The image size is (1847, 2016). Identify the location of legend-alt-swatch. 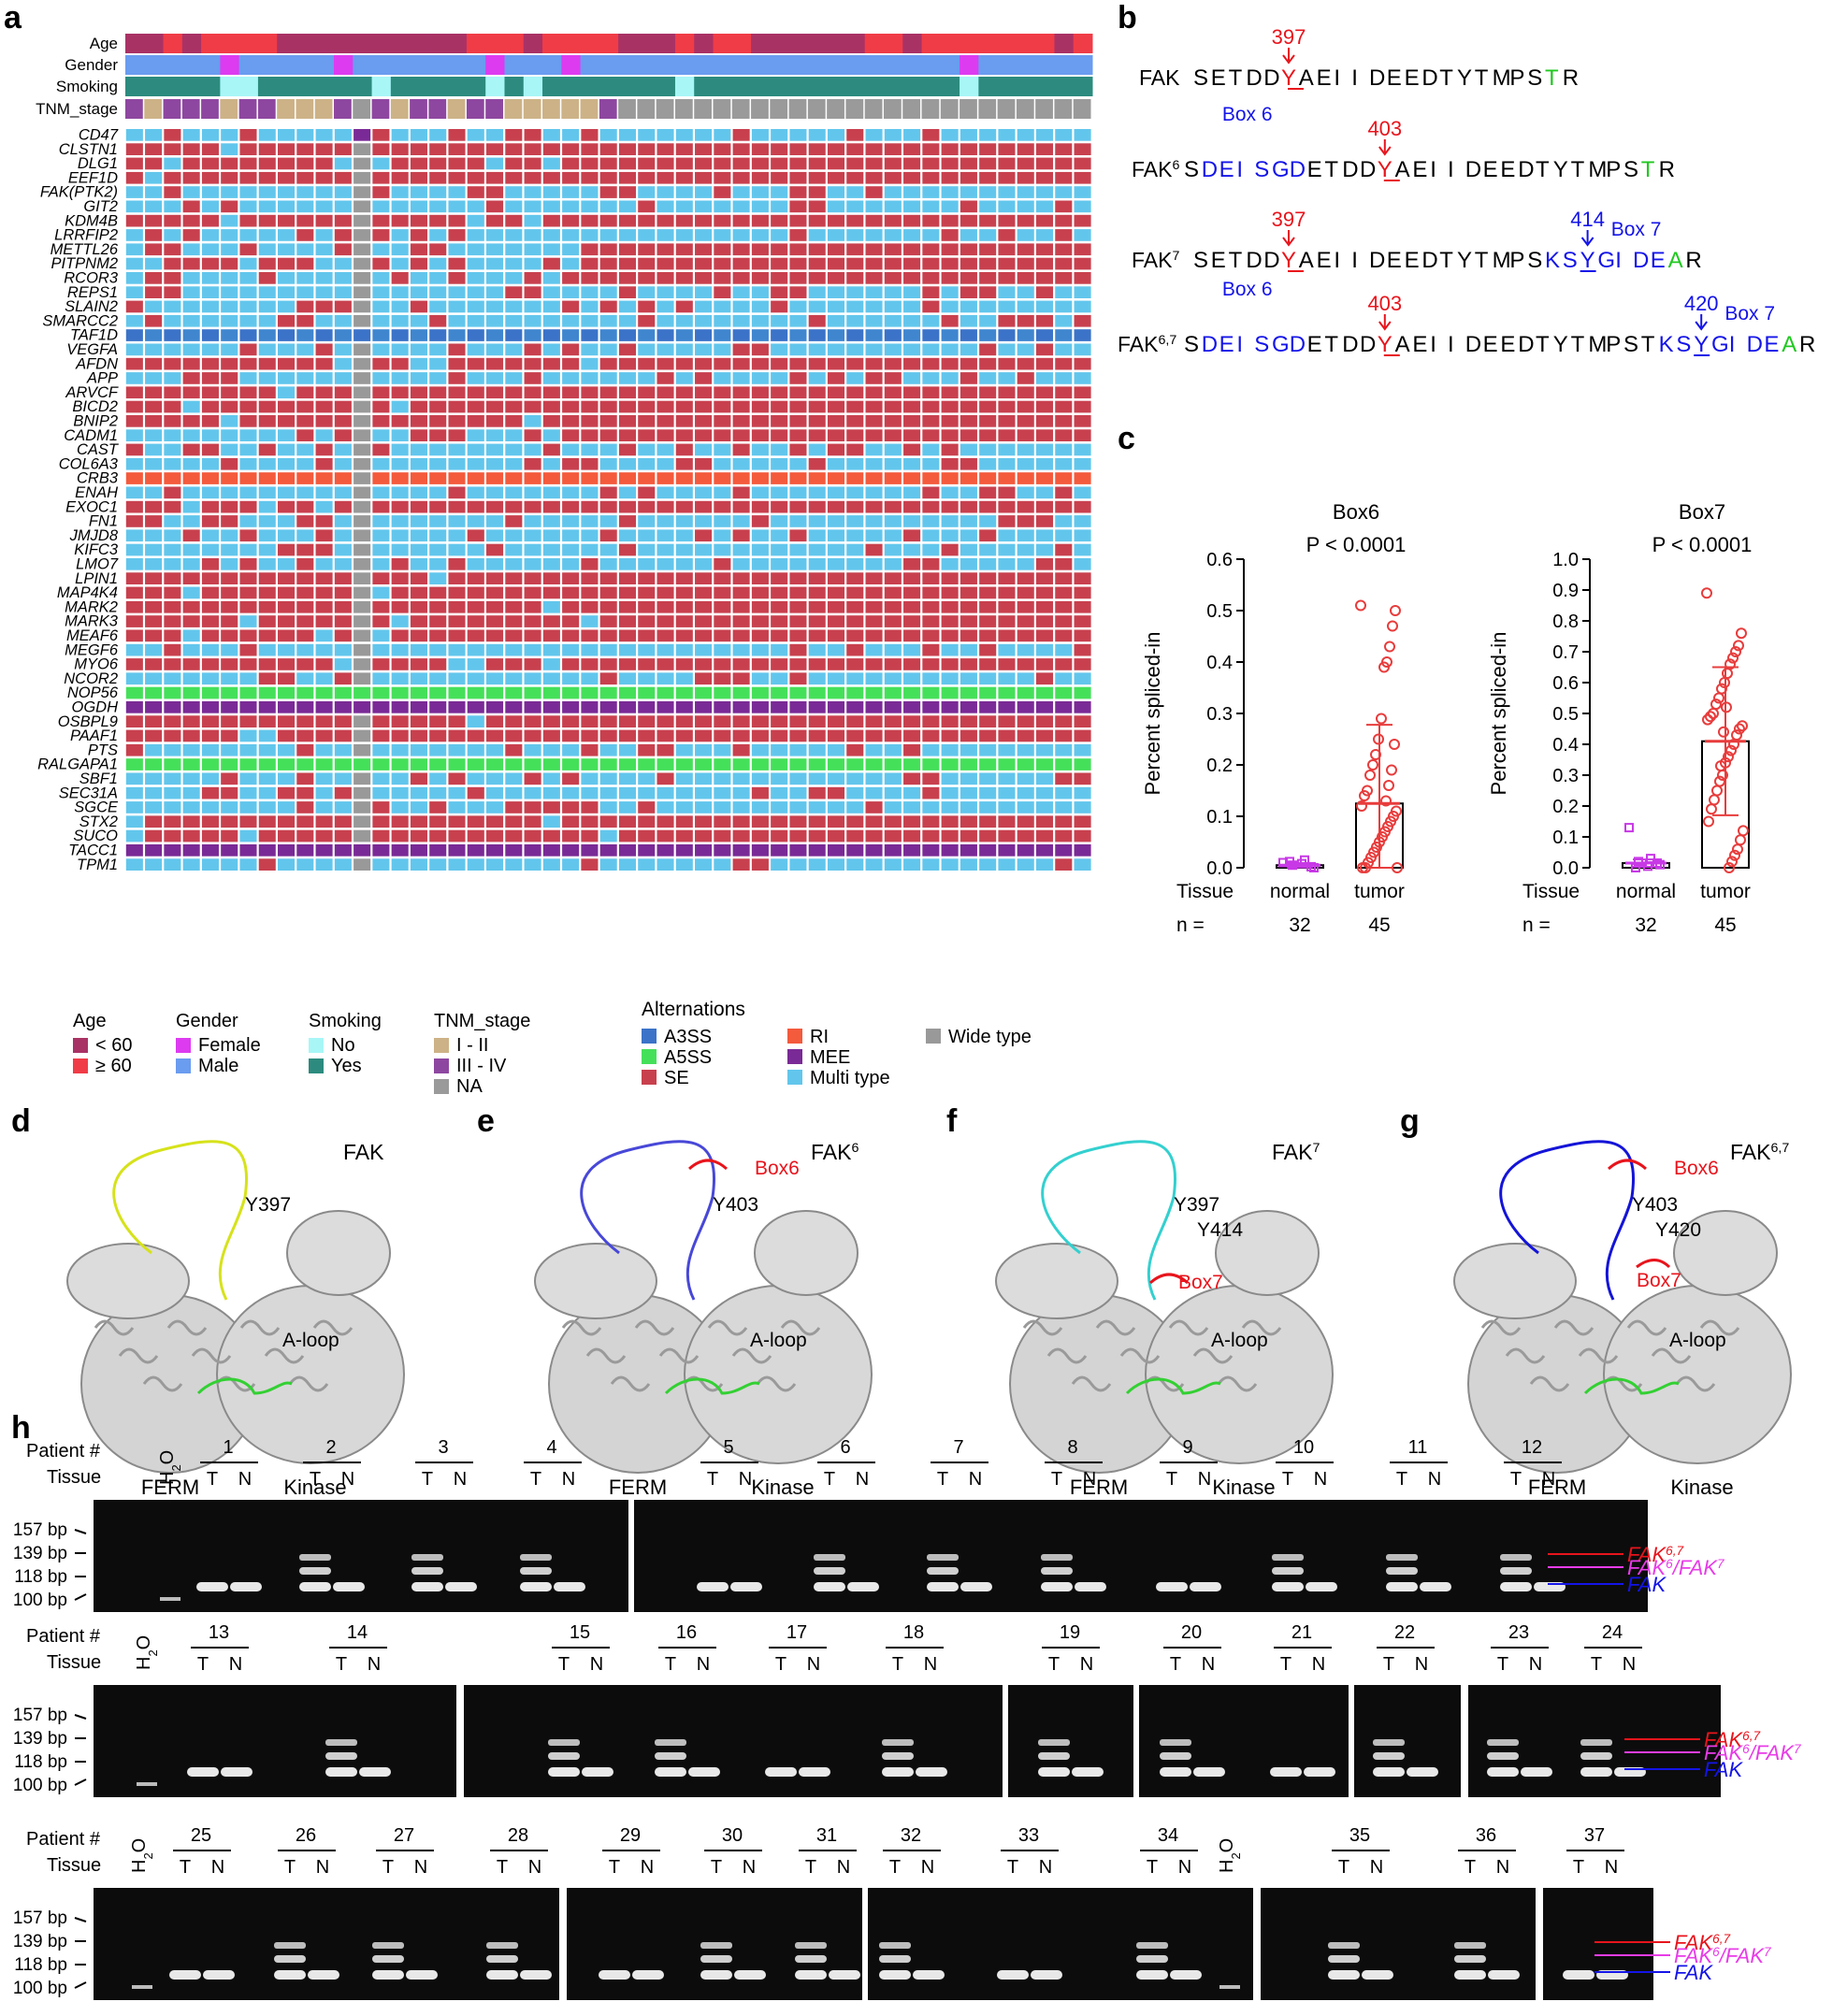
(649, 1036).